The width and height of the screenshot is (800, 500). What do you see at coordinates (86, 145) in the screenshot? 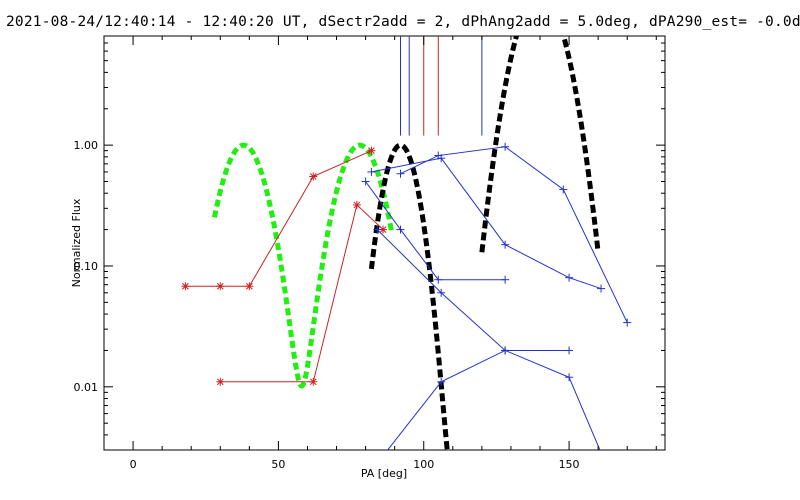
I see `y-tick-label: 1.00` at bounding box center [86, 145].